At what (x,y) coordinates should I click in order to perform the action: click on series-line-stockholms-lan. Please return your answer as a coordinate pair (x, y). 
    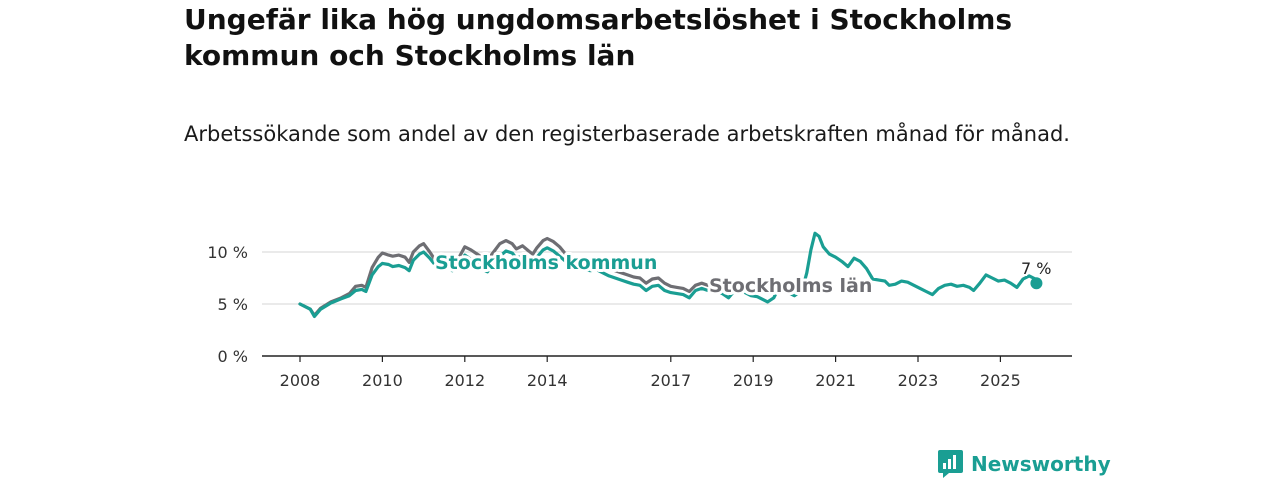
    Looking at the image, I should click on (504, 276).